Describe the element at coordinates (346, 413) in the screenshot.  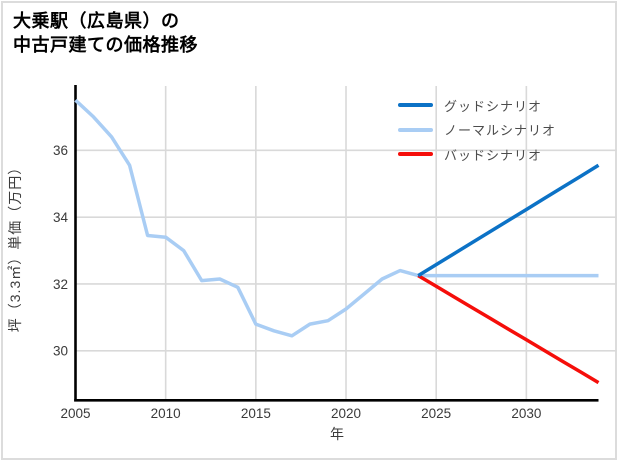
I see `x-tick-label: 2020` at that location.